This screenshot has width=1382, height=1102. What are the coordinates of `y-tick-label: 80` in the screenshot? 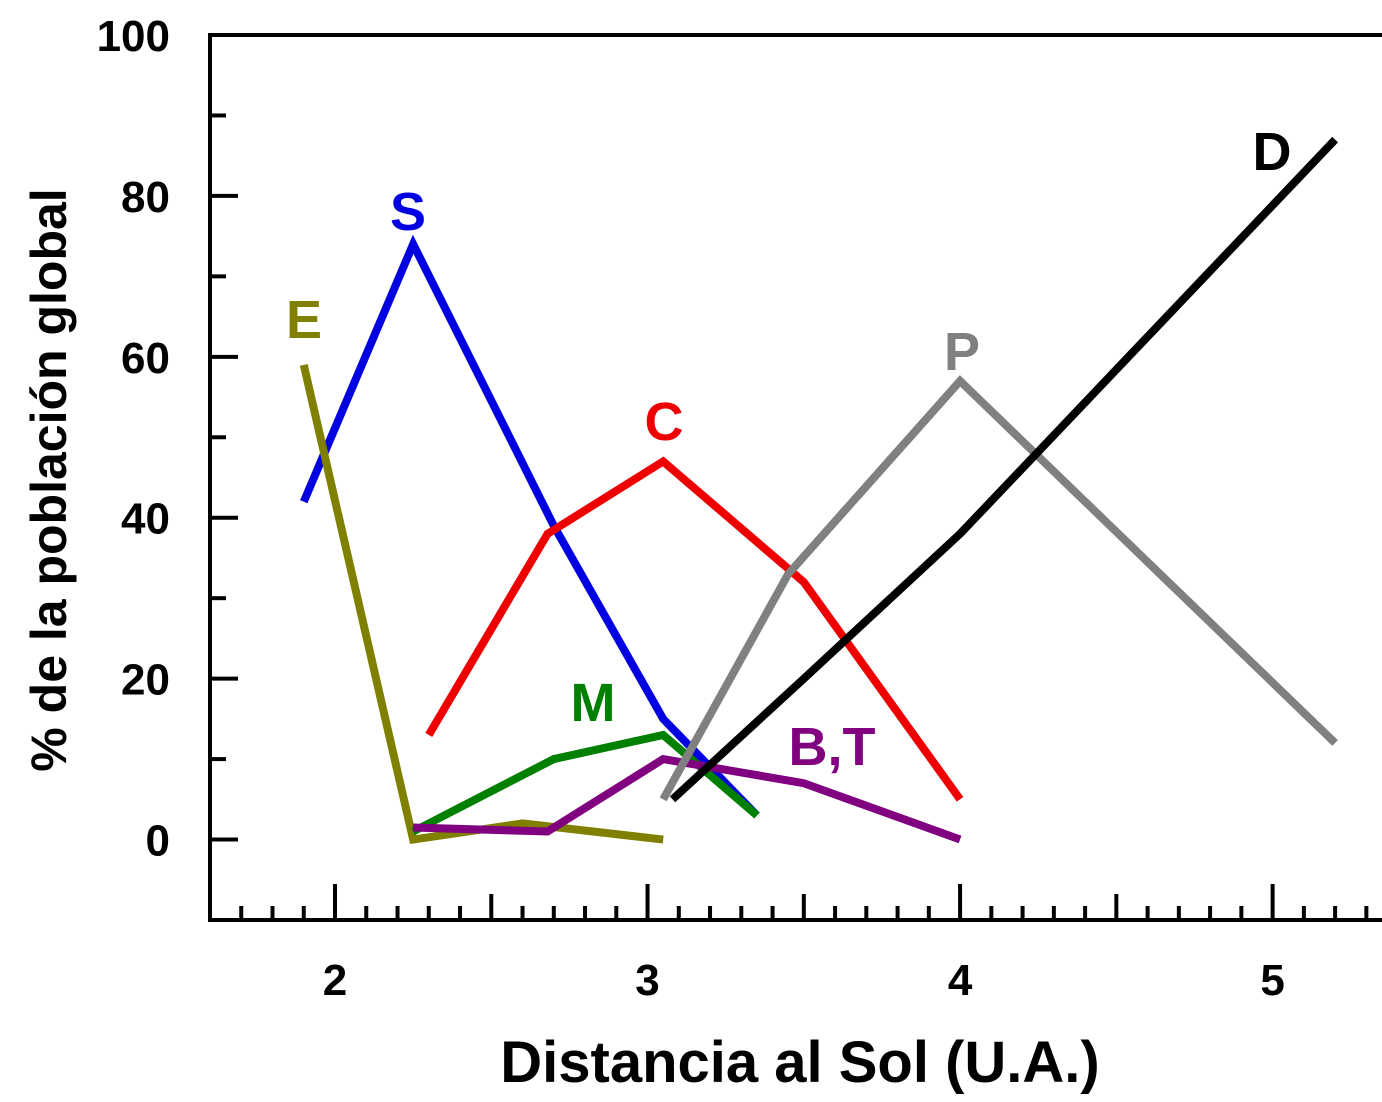 It's located at (145, 197).